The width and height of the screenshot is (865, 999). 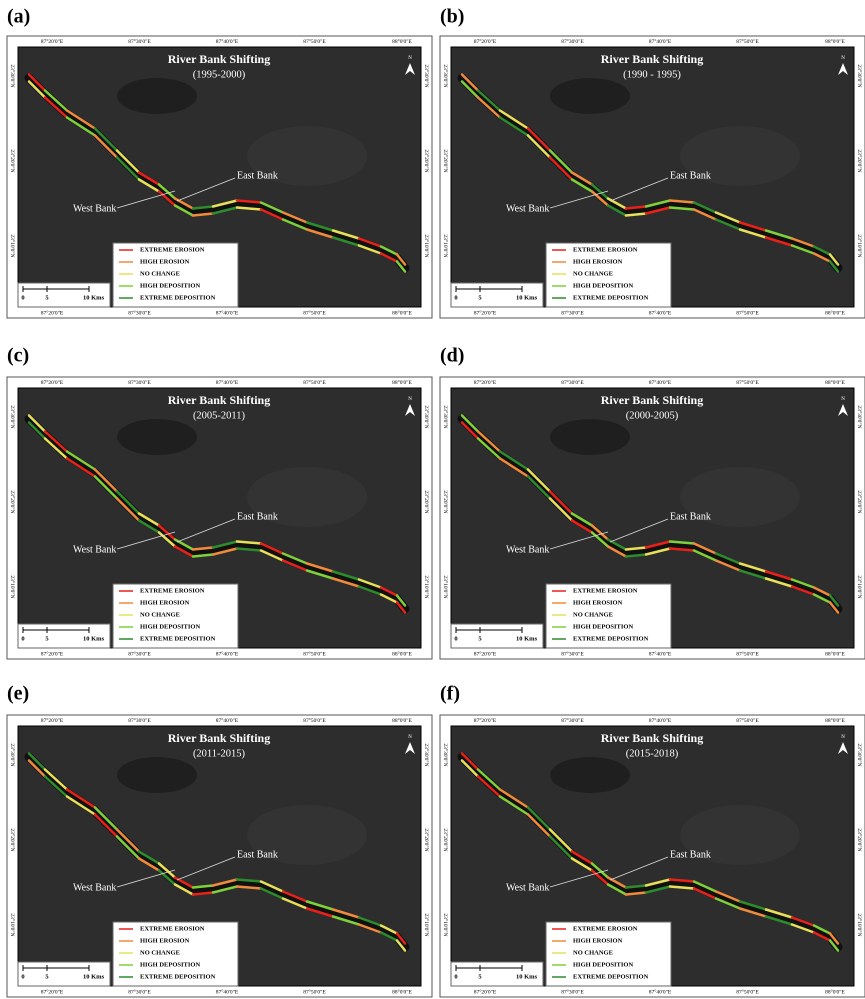 What do you see at coordinates (859, 75) in the screenshot?
I see `coordinate-label: 23°30'0"N` at bounding box center [859, 75].